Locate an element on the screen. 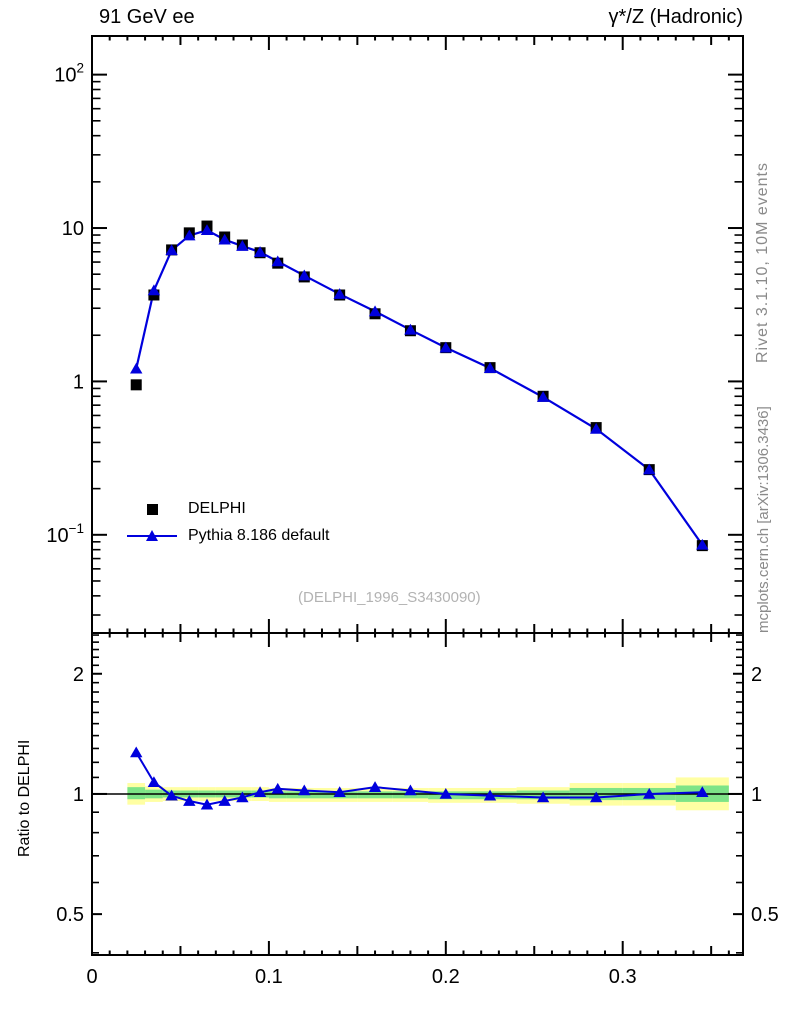 Image resolution: width=786 pixels, height=1024 pixels. ratio-tick-label-left: 1 is located at coordinates (78, 795).